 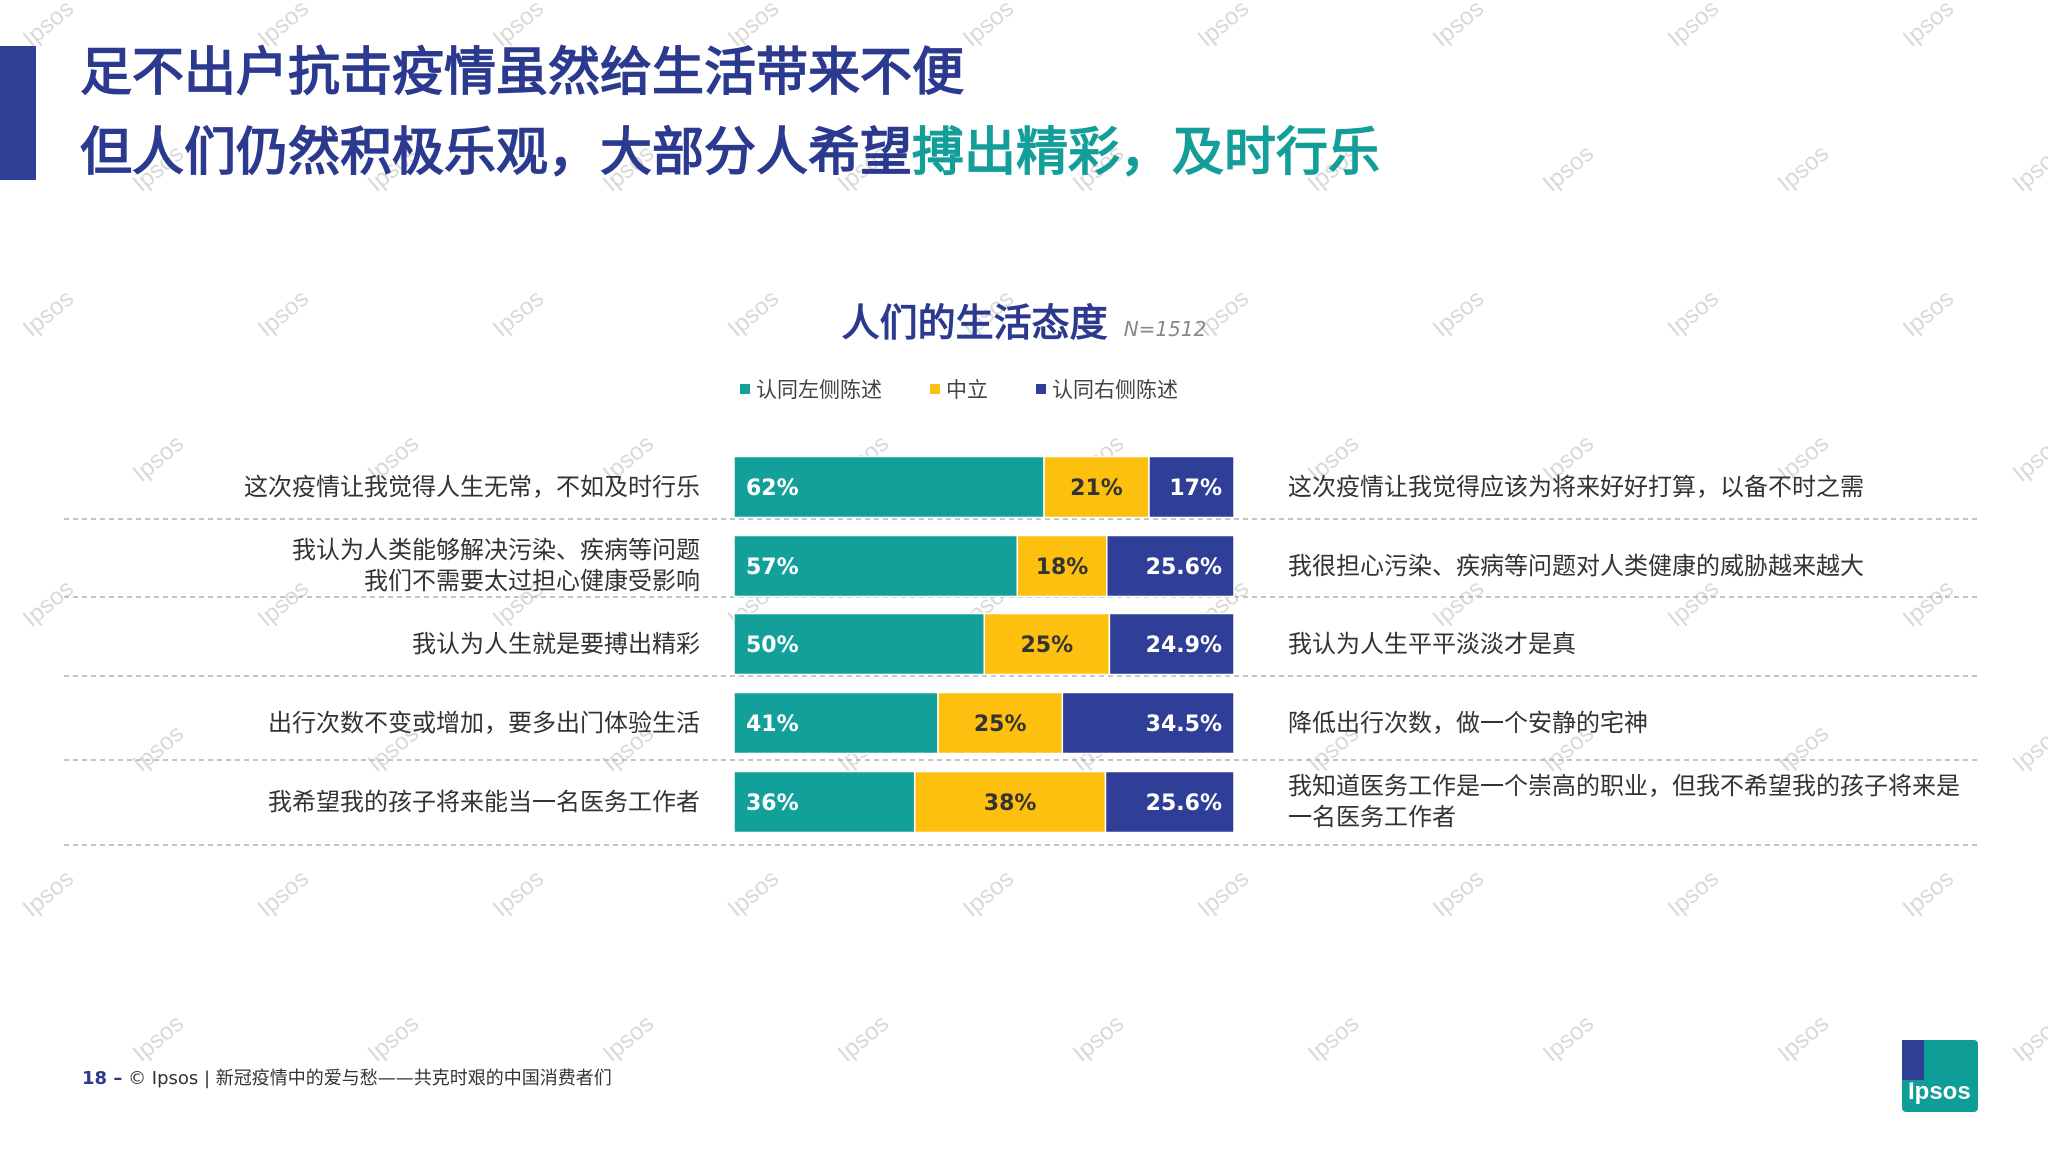 I want to click on data-label-r0-s2: 17%, so click(x=1195, y=488).